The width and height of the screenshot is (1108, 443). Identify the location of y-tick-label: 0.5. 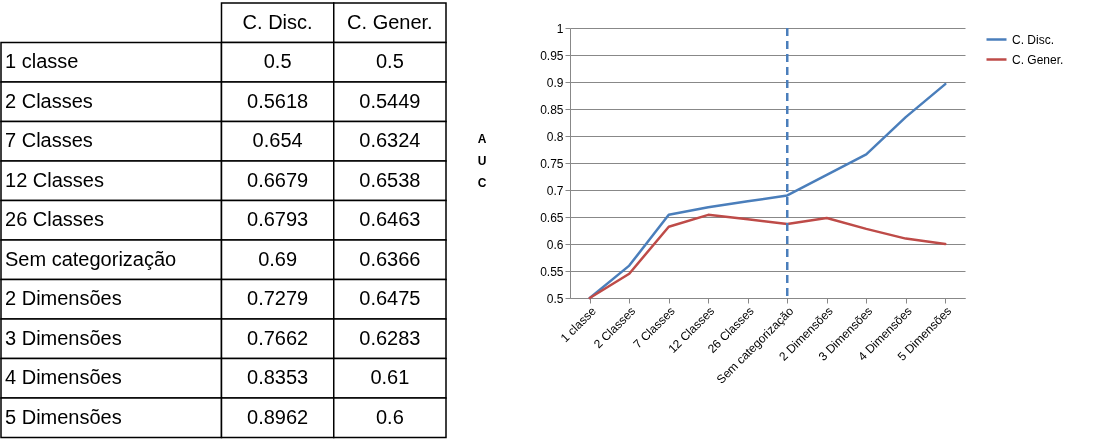
(555, 298).